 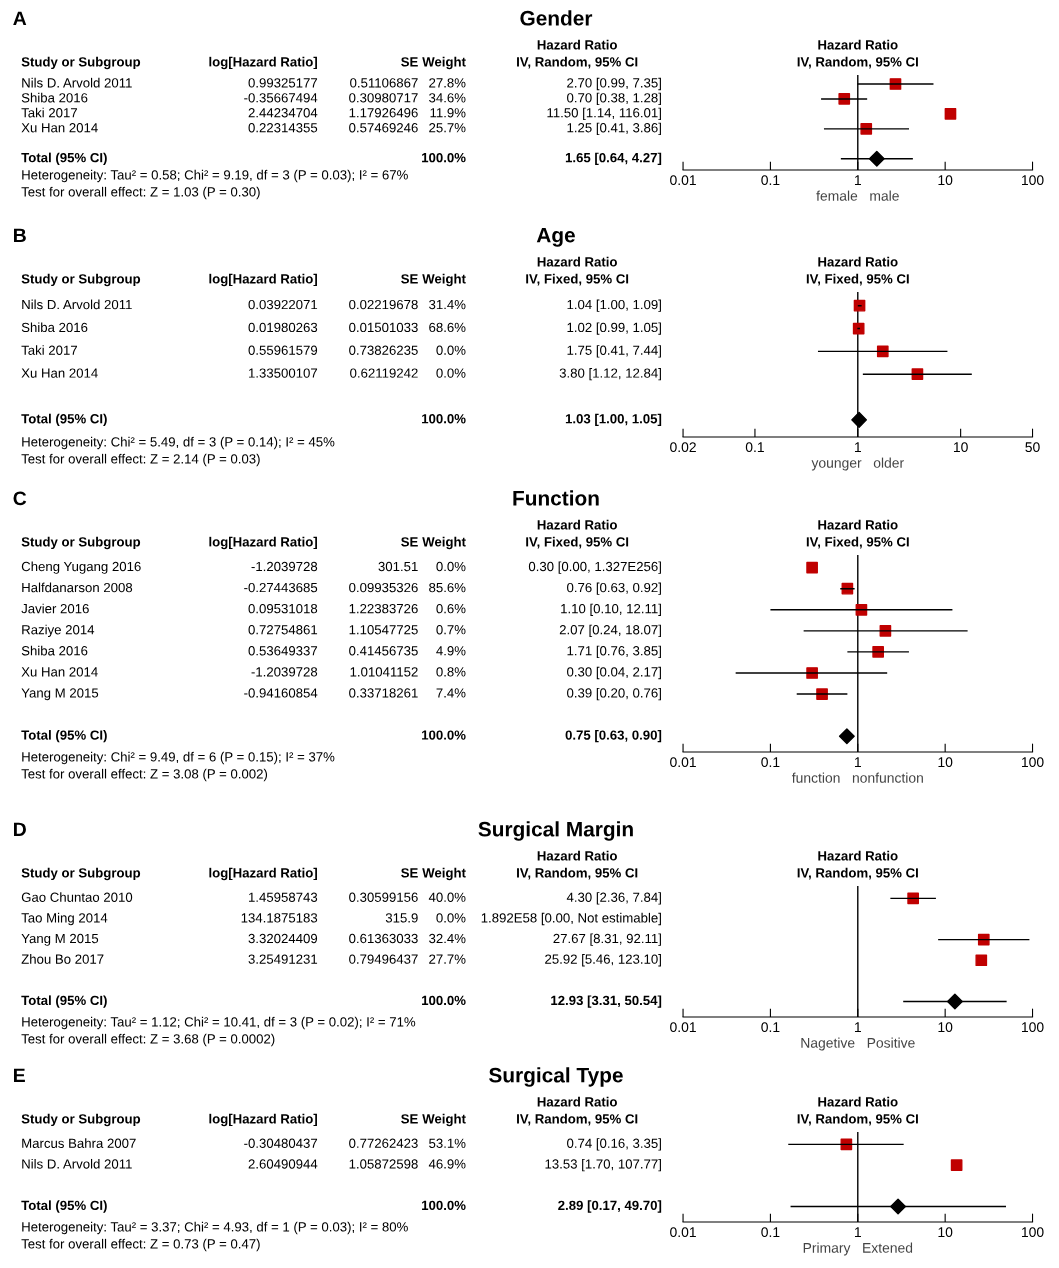 I want to click on text: 0.09531018, so click(x=283, y=608).